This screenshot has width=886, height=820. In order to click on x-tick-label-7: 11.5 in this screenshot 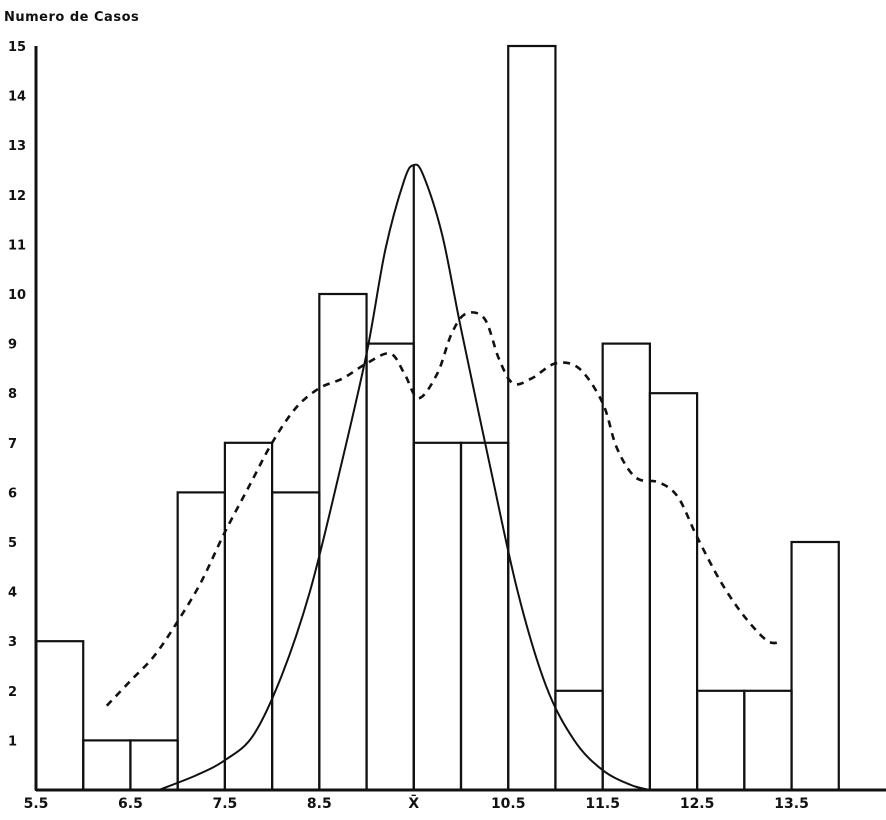, I will do `click(602, 804)`.